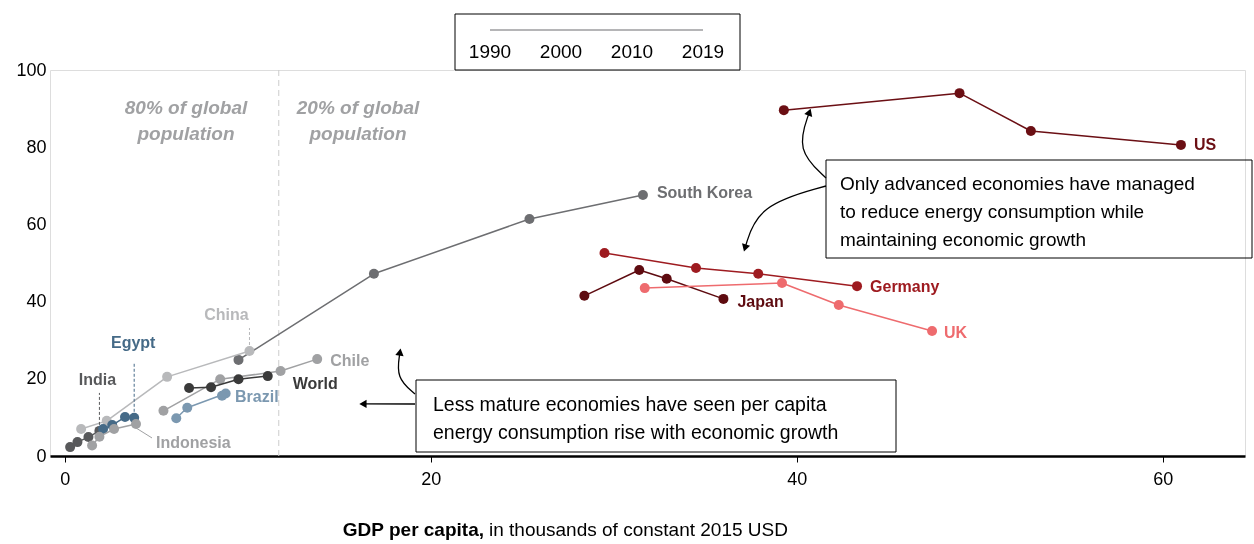 This screenshot has width=1254, height=544. I want to click on x-tick-label: 60, so click(1163, 478).